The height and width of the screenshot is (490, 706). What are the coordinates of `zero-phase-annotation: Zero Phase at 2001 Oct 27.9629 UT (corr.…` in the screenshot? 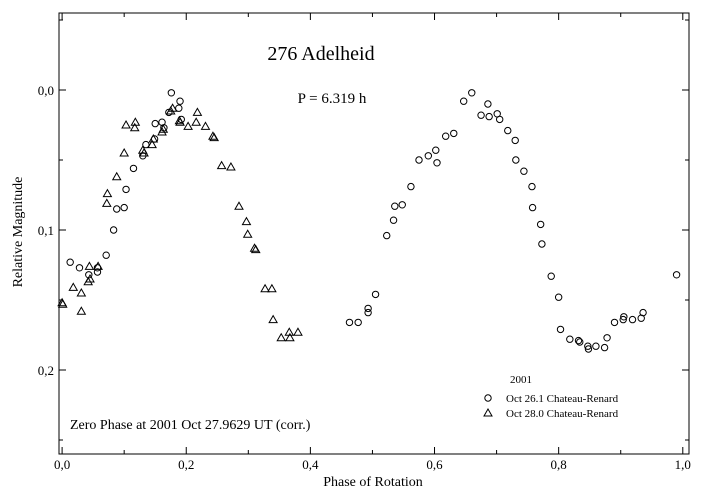 It's located at (190, 425).